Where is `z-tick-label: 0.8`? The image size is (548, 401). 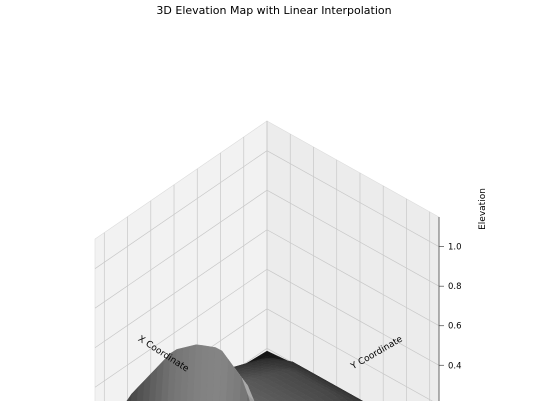
z-tick-label: 0.8 is located at coordinates (455, 287).